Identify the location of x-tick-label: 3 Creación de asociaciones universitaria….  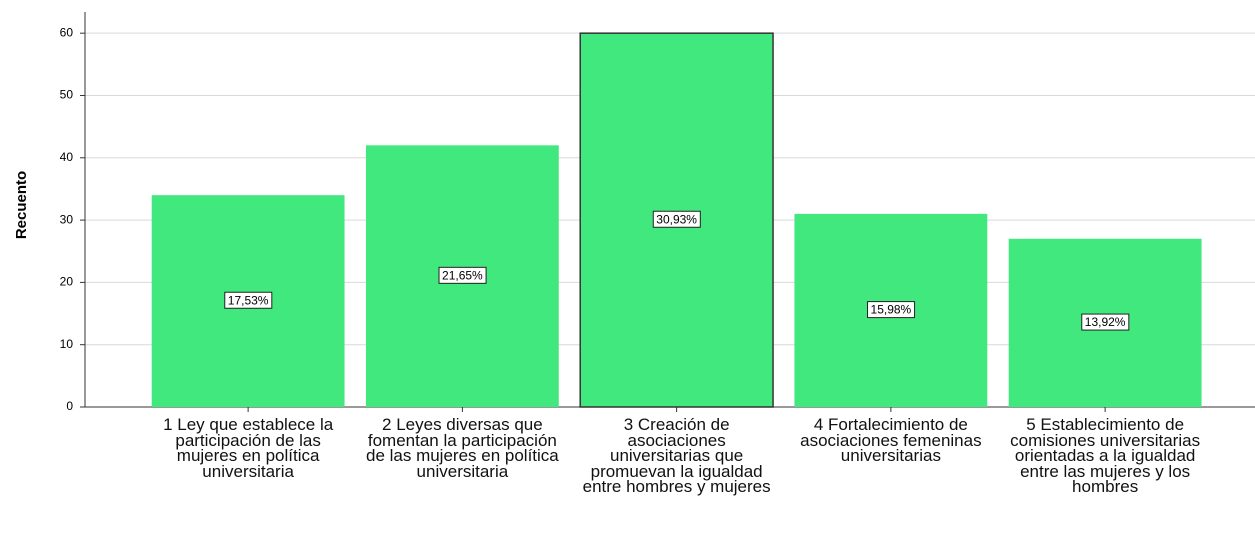
(676, 456).